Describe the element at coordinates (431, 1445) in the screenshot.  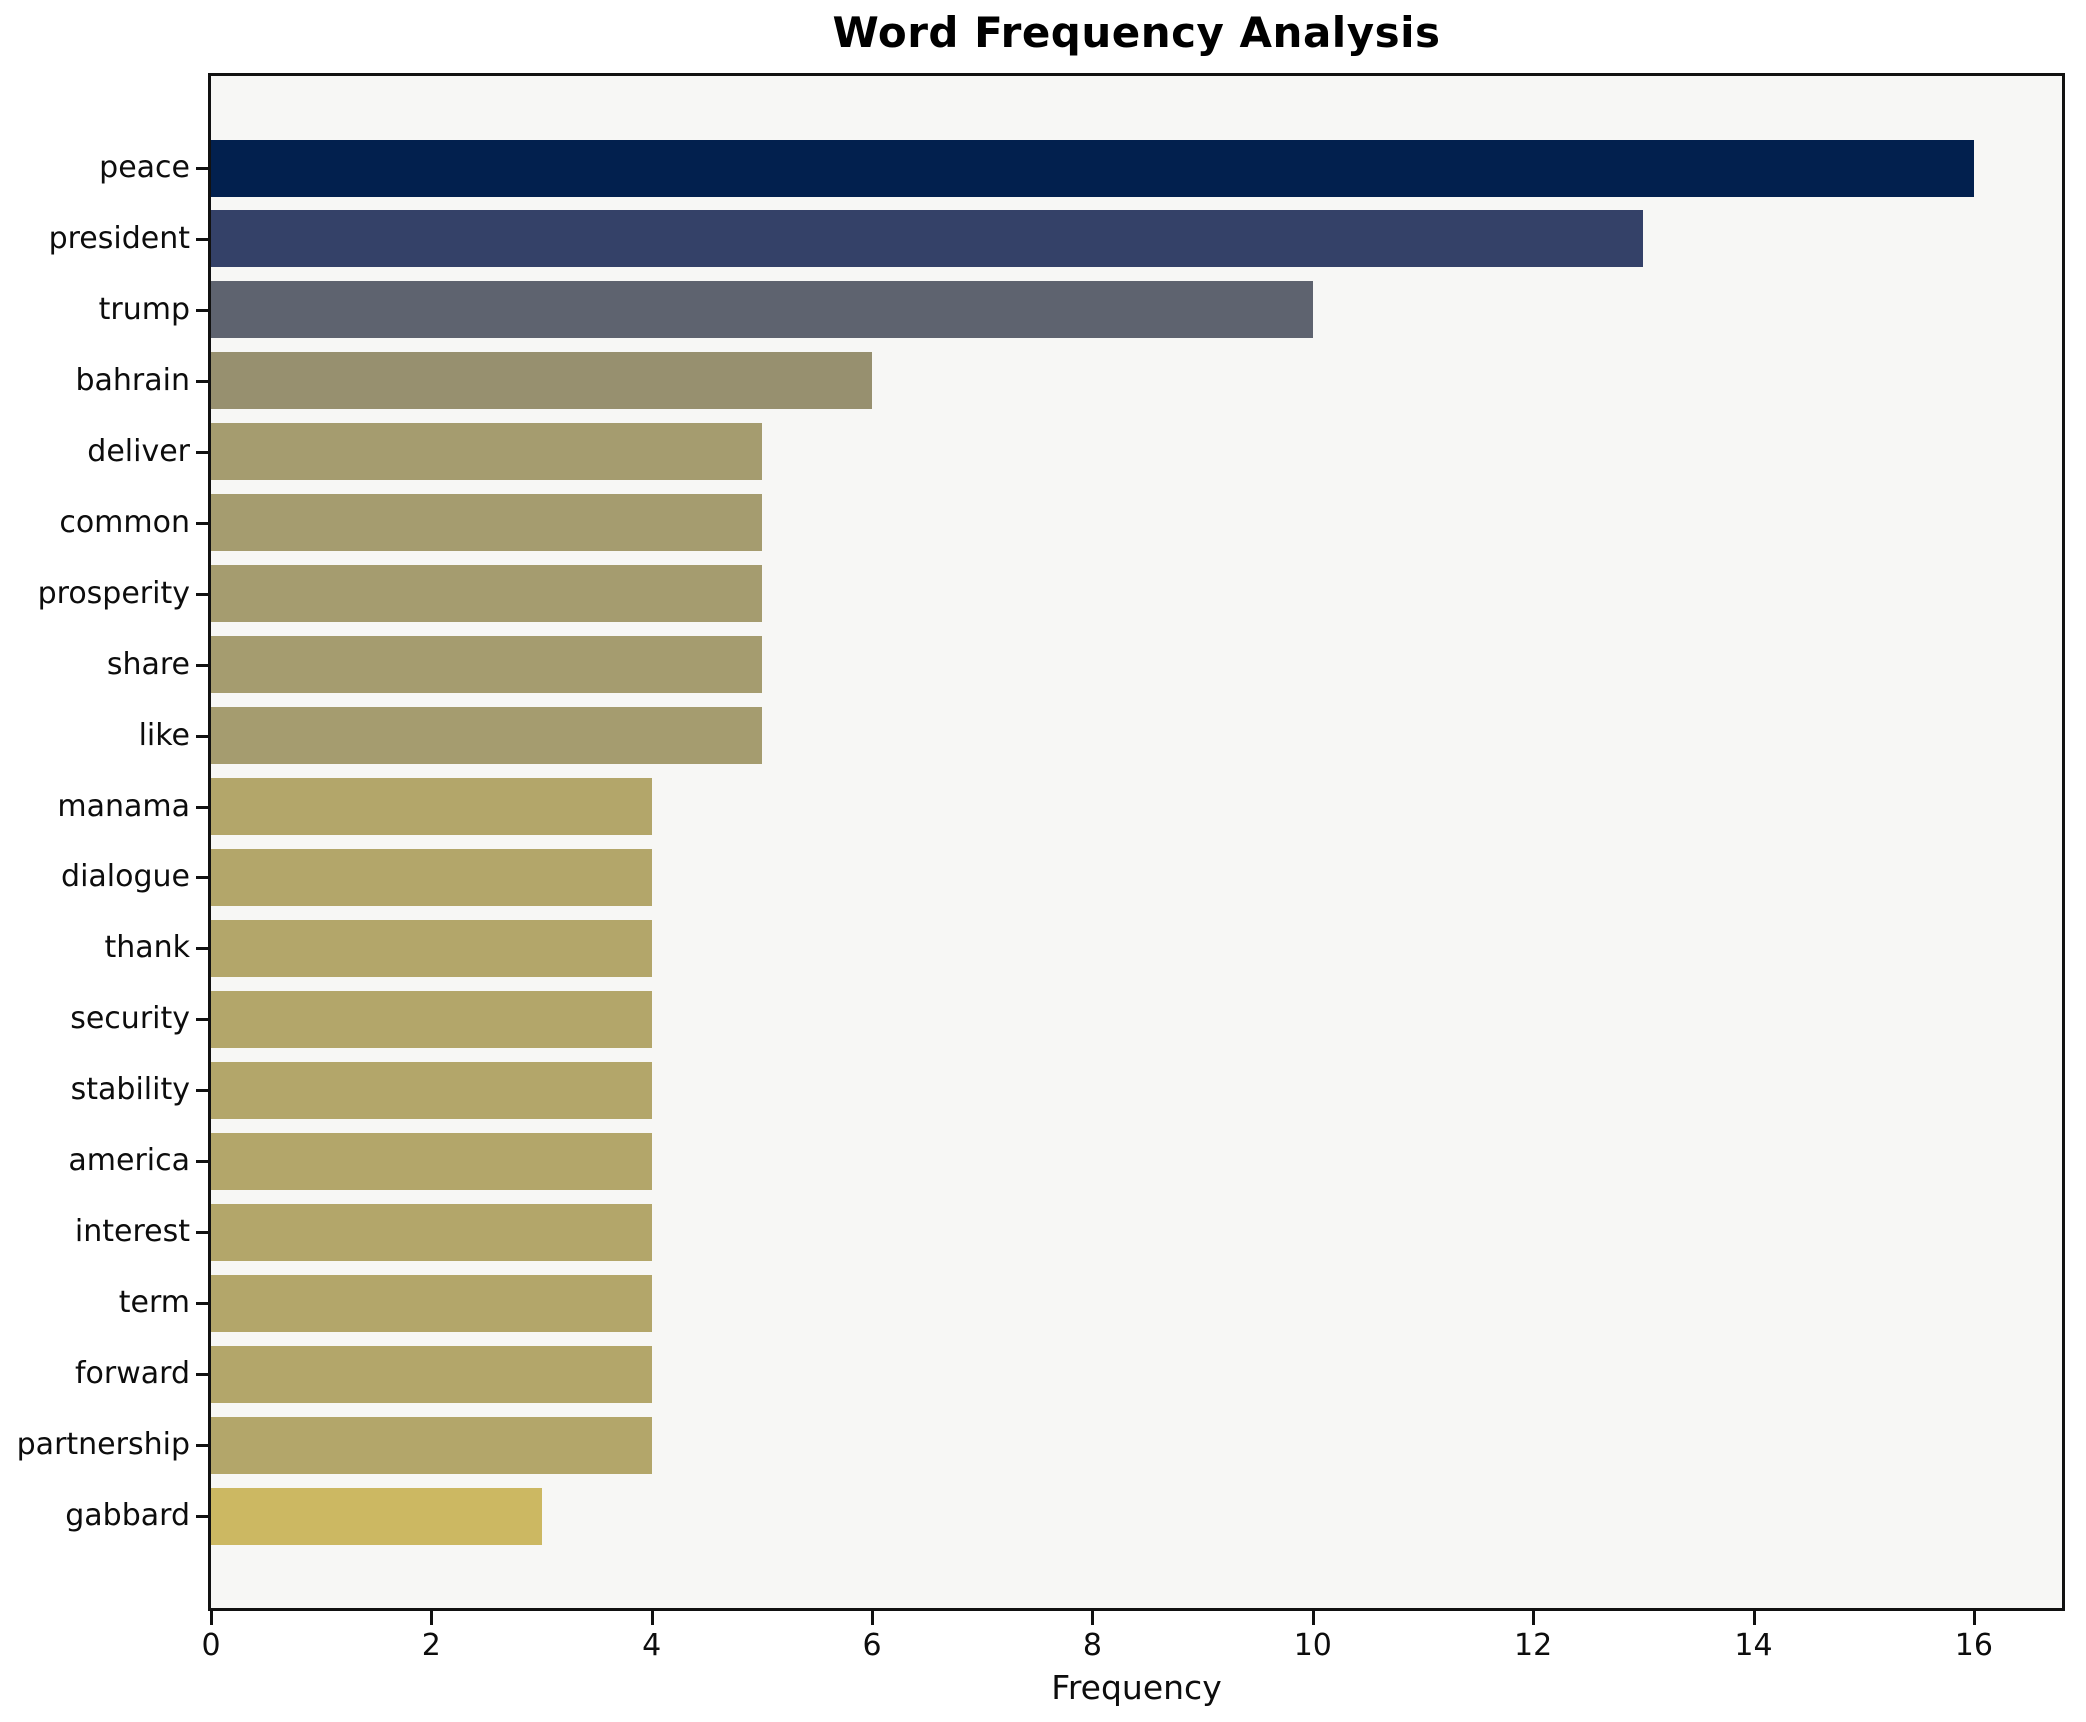
I see `bar-partnership` at that location.